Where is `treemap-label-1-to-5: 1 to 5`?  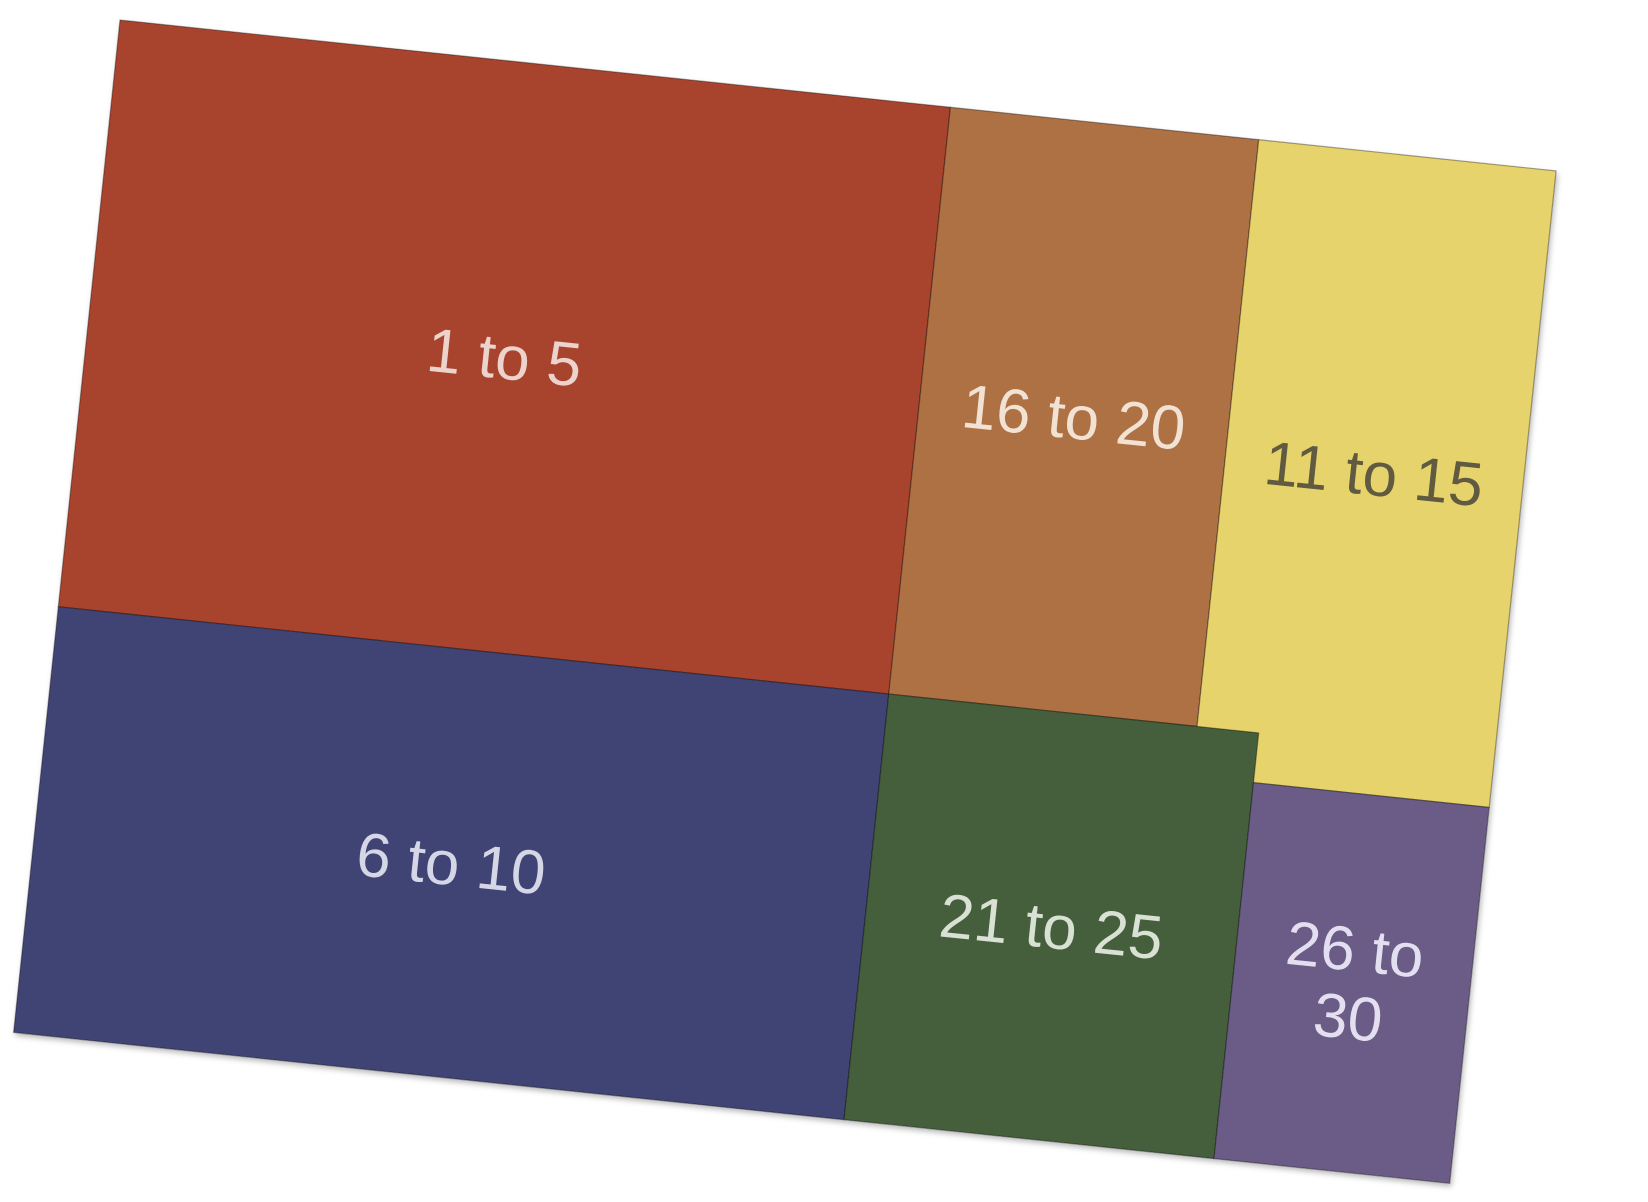
treemap-label-1-to-5: 1 to 5 is located at coordinates (504, 358).